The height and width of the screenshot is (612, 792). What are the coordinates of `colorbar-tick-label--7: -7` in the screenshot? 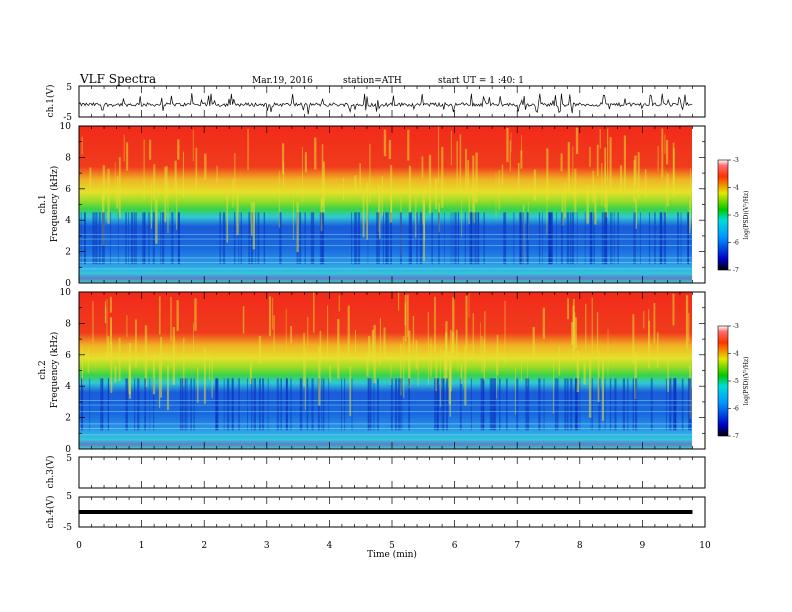 It's located at (736, 436).